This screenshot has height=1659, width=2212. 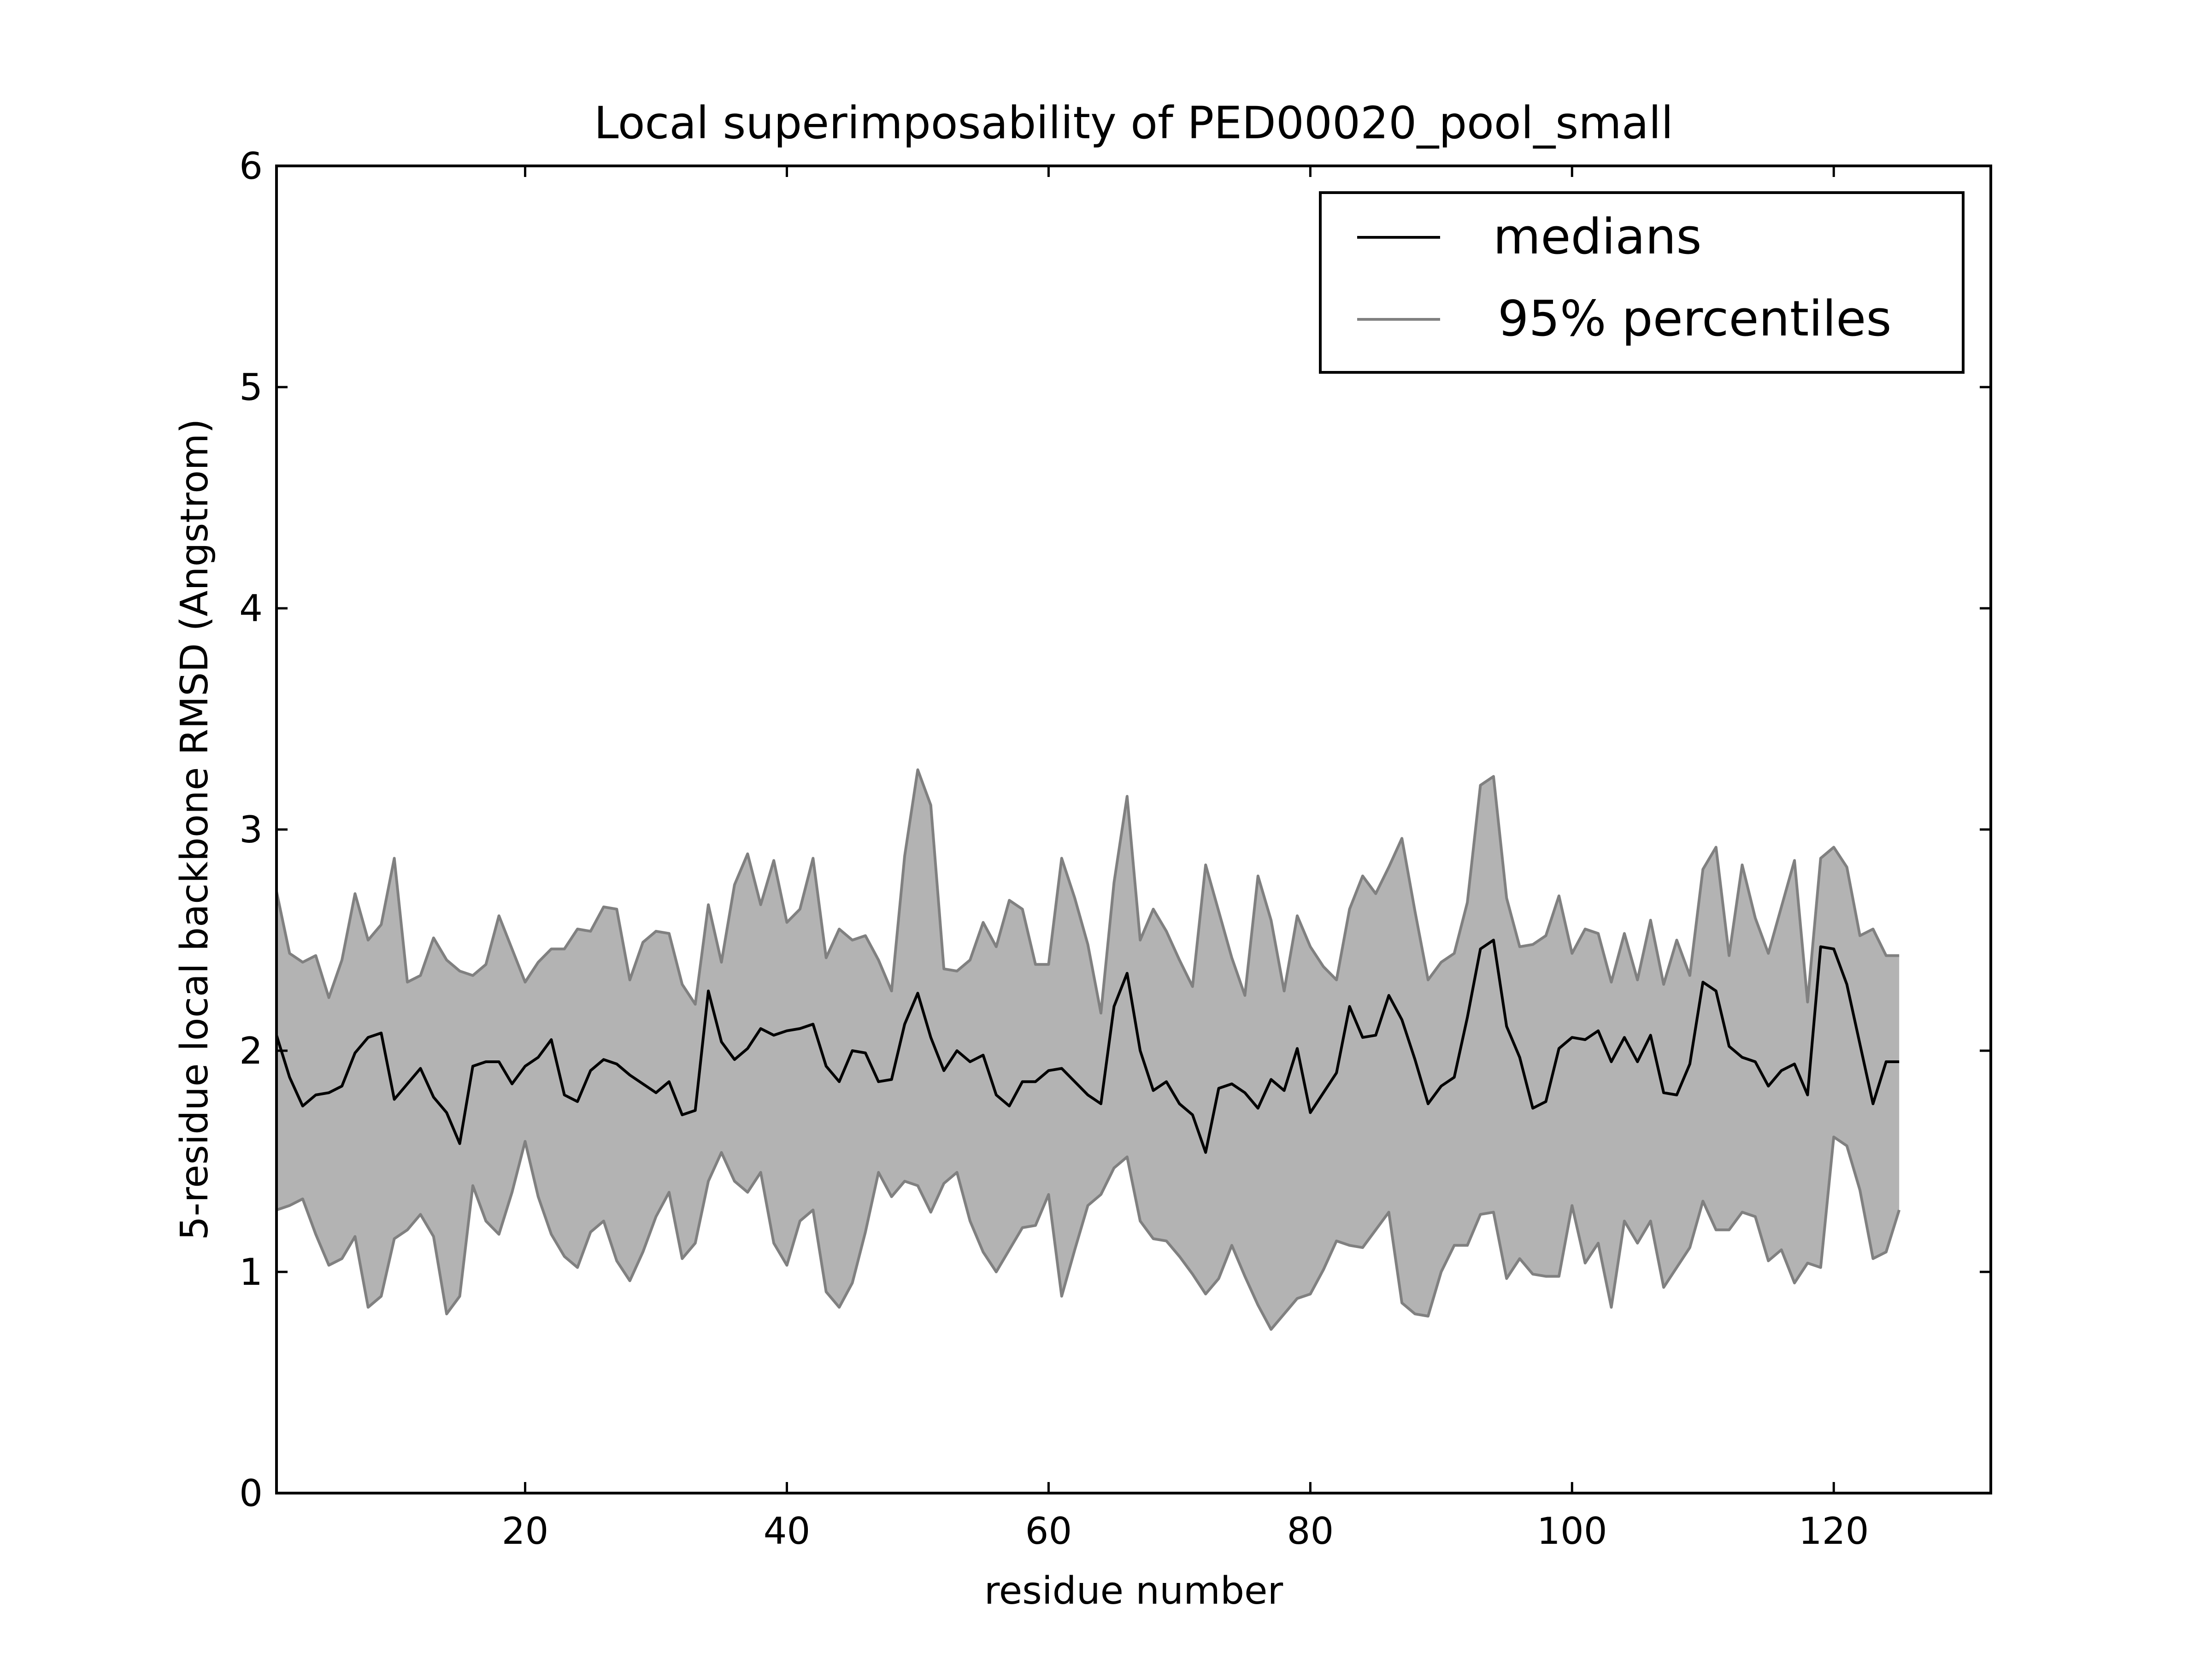 What do you see at coordinates (1572, 1531) in the screenshot?
I see `x-tick-label: 100` at bounding box center [1572, 1531].